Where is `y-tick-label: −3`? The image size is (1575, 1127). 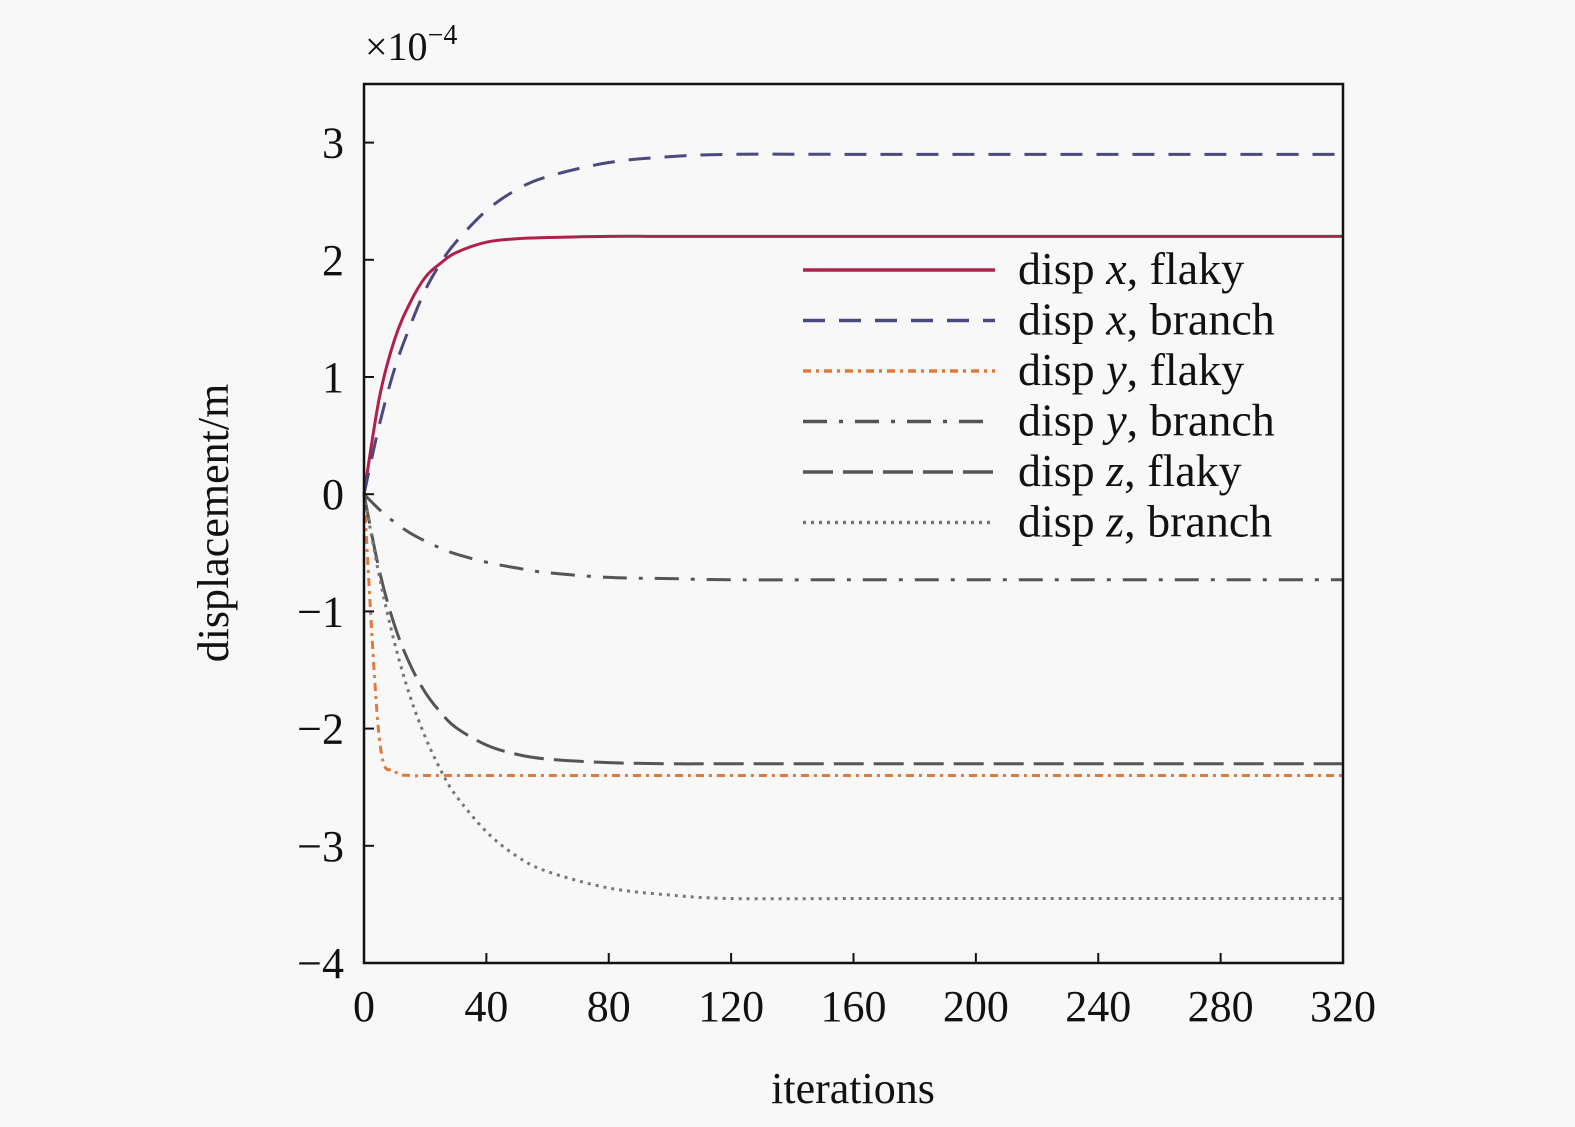 y-tick-label: −3 is located at coordinates (320, 846).